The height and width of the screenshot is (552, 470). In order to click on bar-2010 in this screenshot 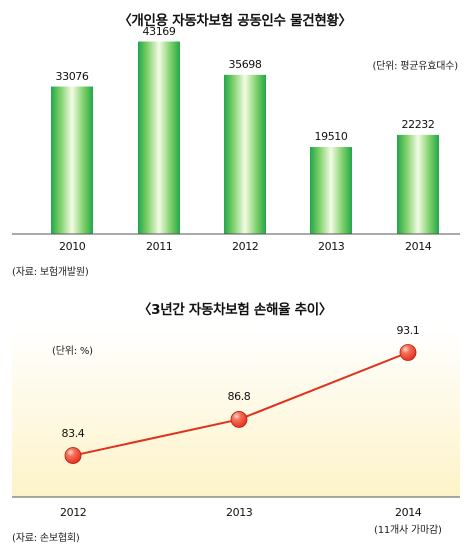, I will do `click(72, 160)`.